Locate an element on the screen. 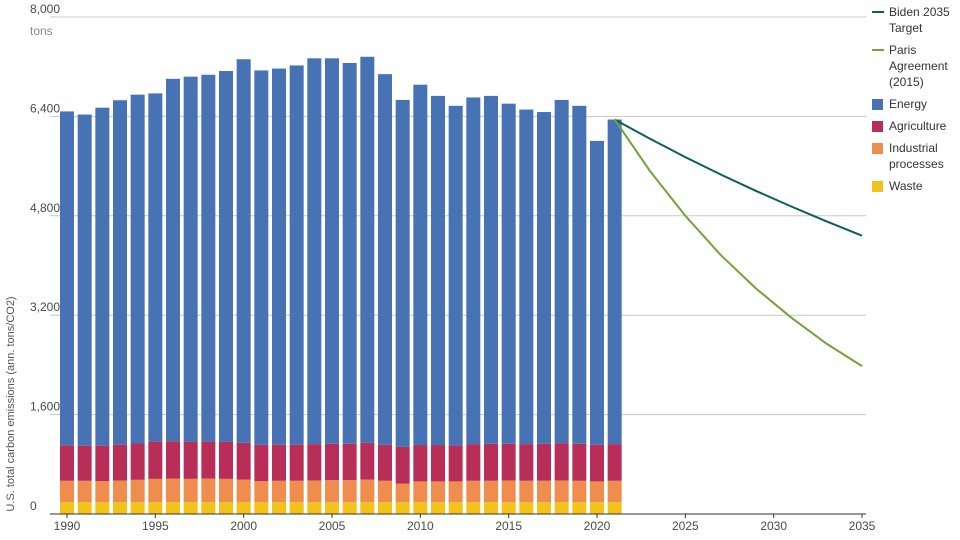  legend-label: Industrial processes is located at coordinates (916, 156).